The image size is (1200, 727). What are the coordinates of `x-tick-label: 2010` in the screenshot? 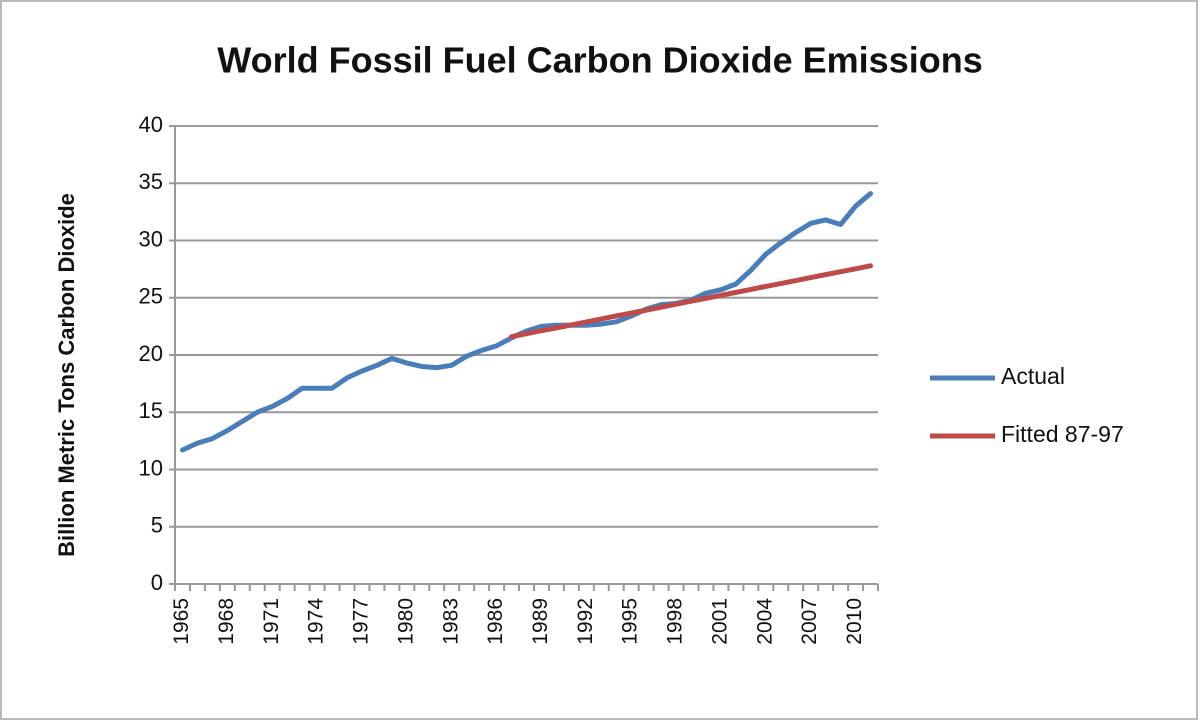 It's located at (854, 621).